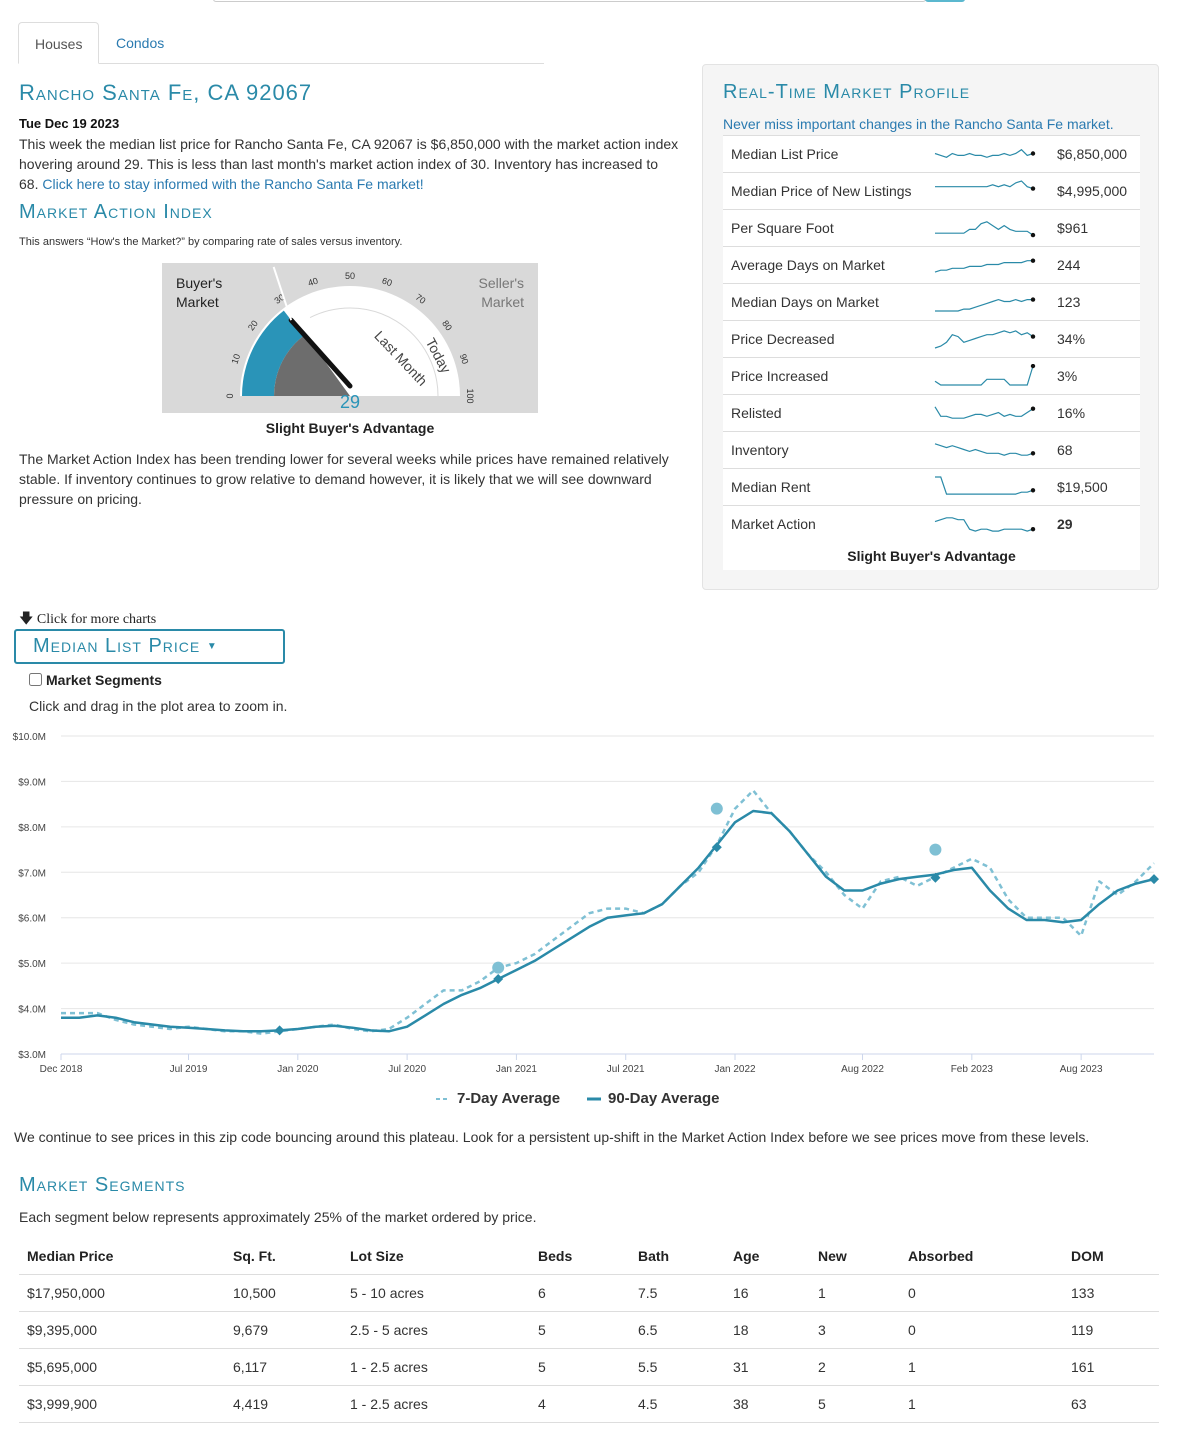 The width and height of the screenshot is (1179, 1444). What do you see at coordinates (580, 1293) in the screenshot?
I see `segments-cell: 6` at bounding box center [580, 1293].